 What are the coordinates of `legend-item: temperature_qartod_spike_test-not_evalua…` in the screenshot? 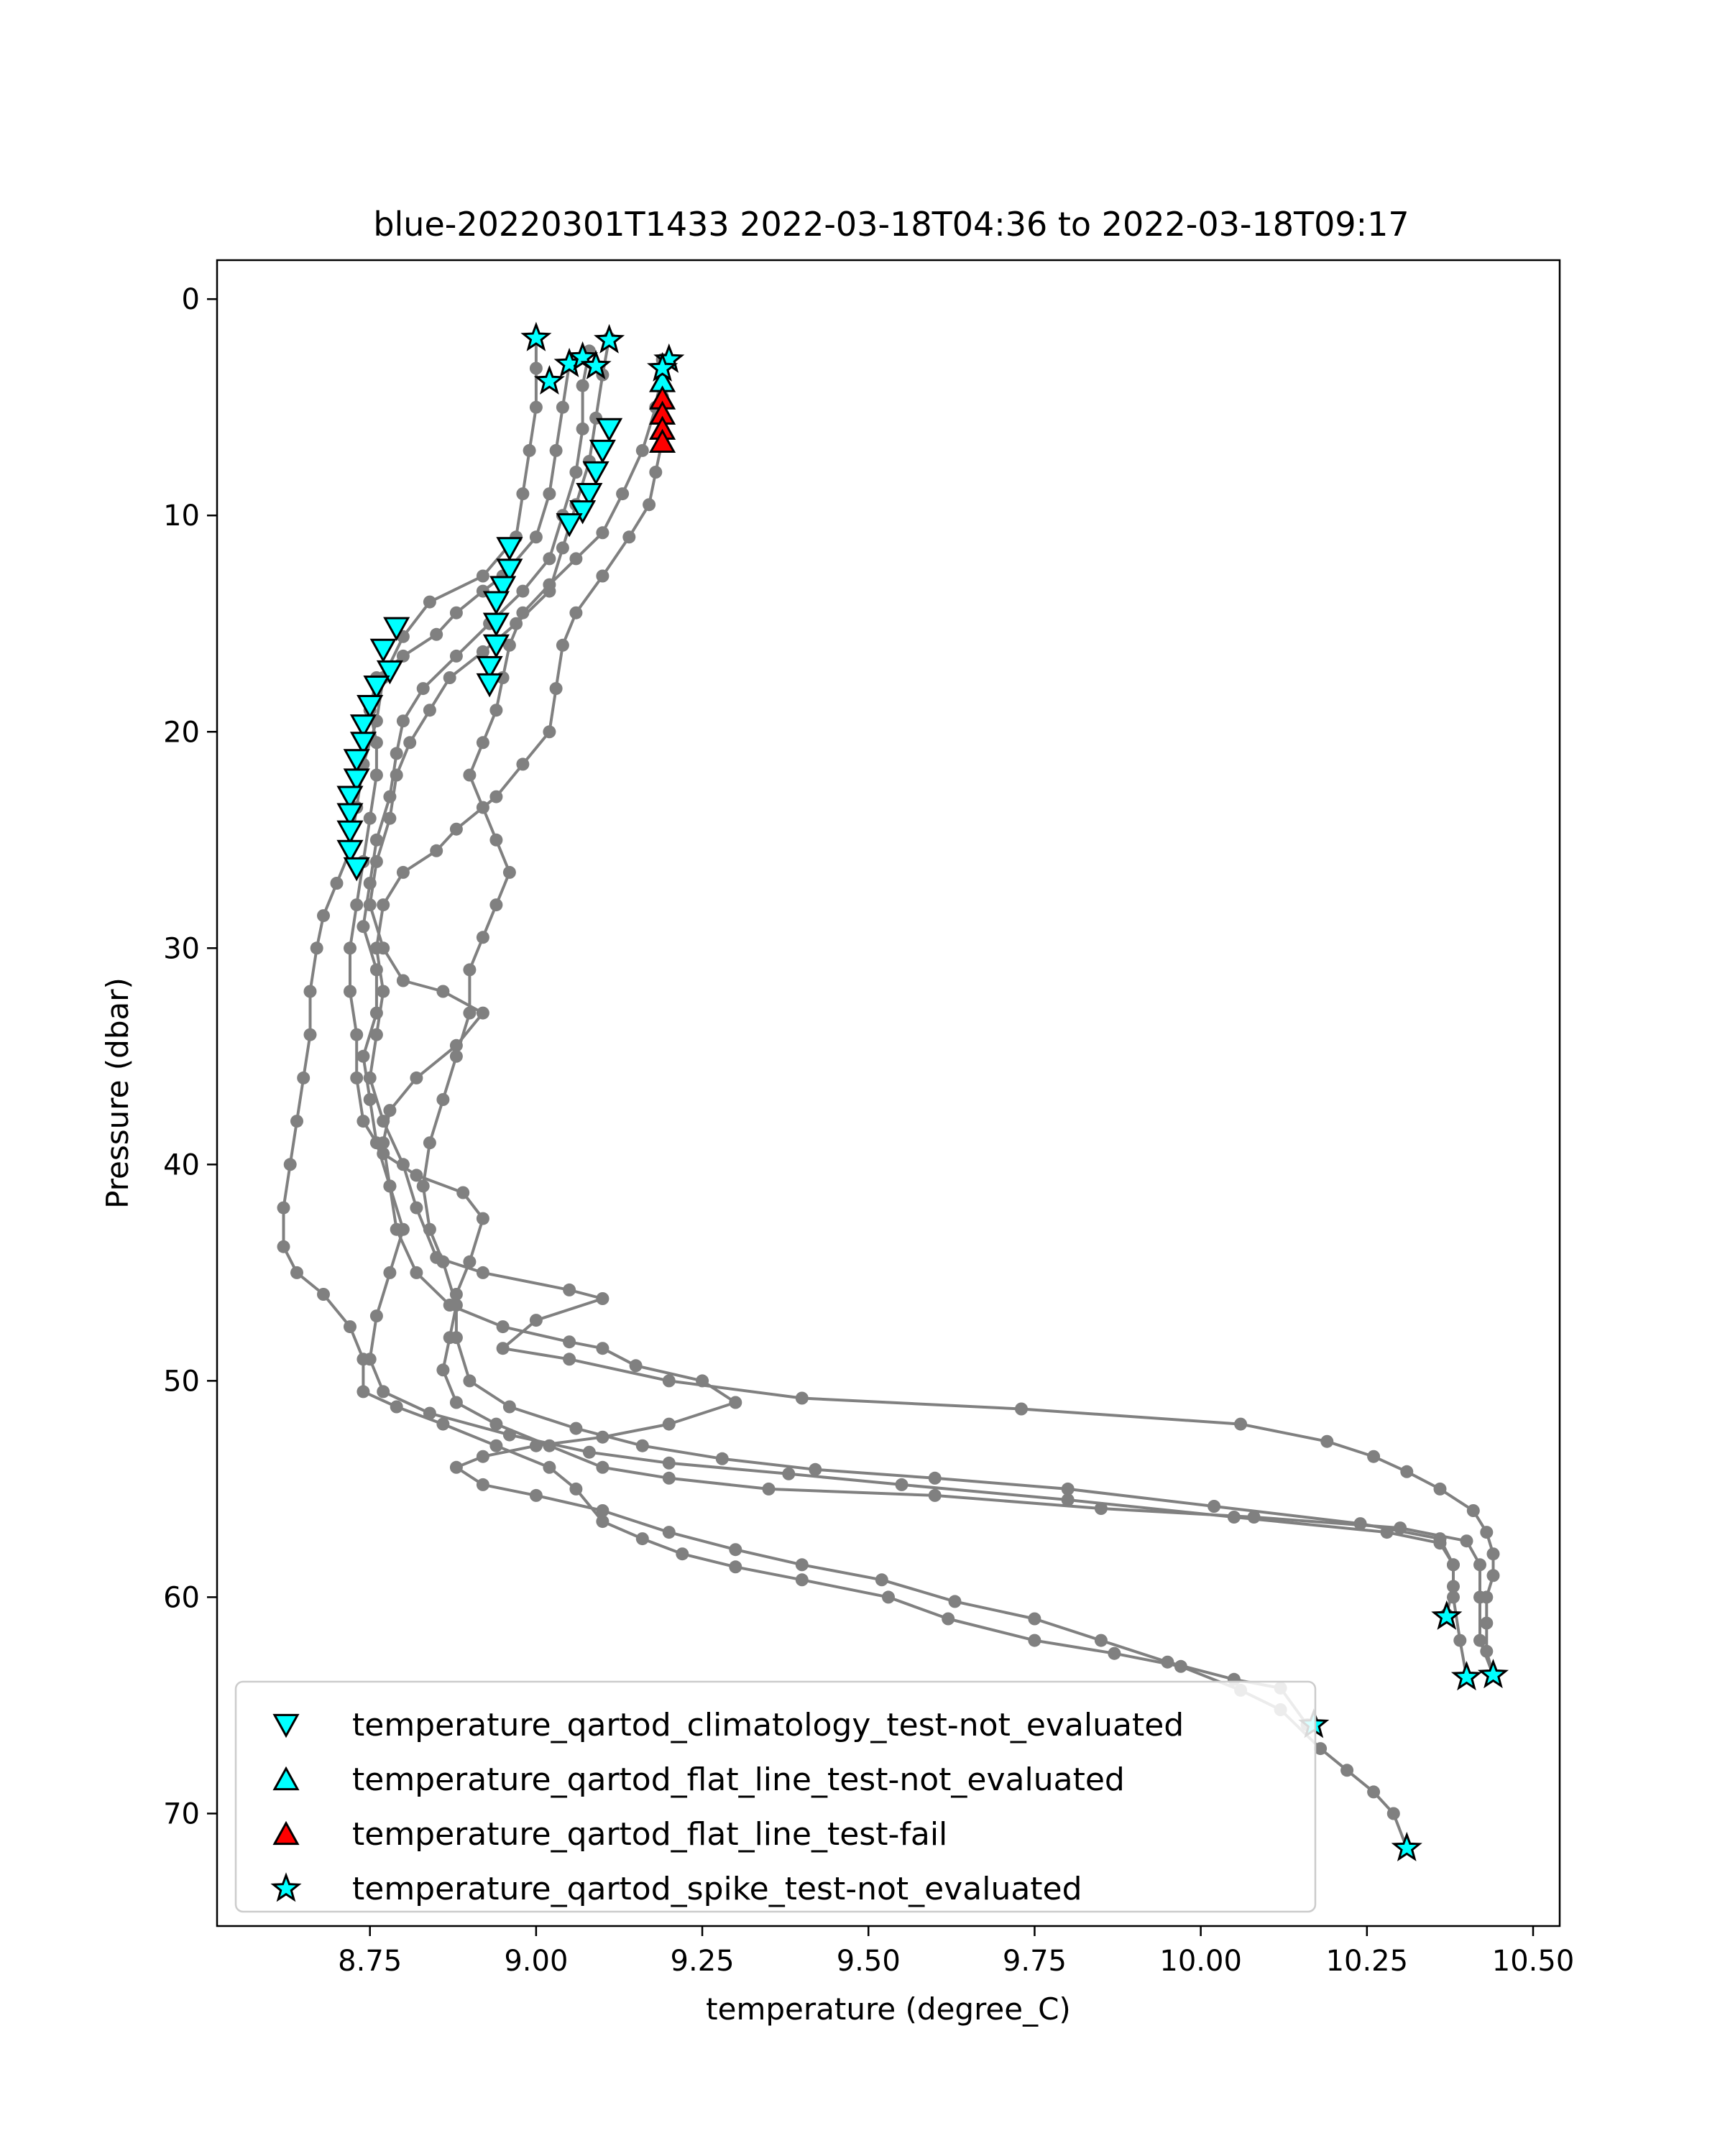 It's located at (676, 1889).